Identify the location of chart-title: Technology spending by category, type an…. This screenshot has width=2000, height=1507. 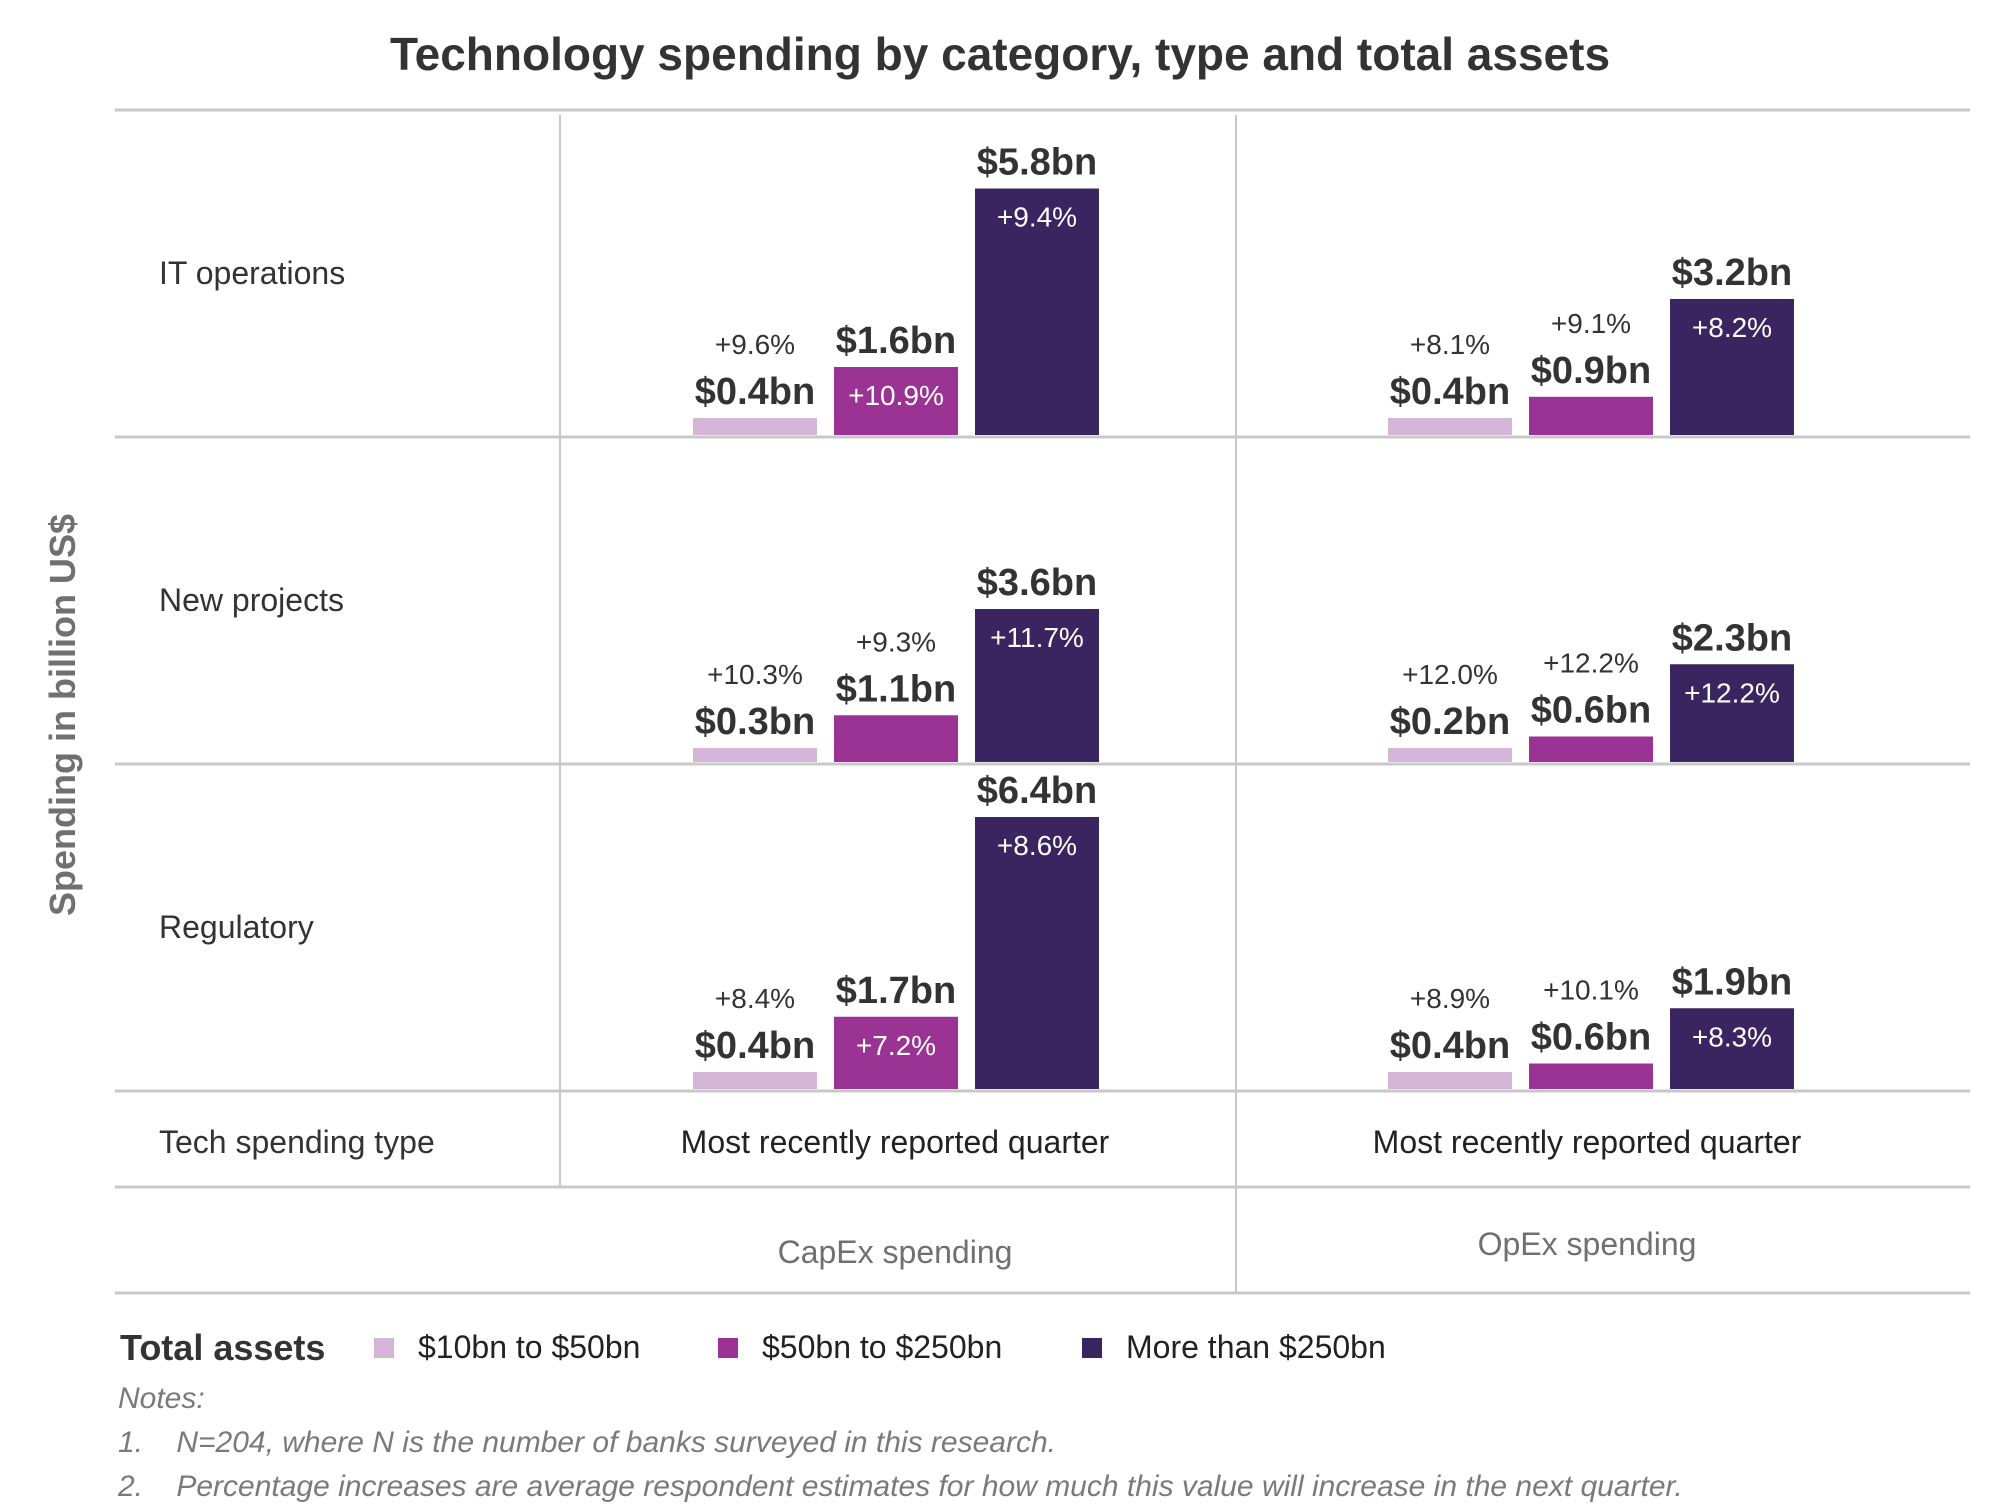
(1000, 54).